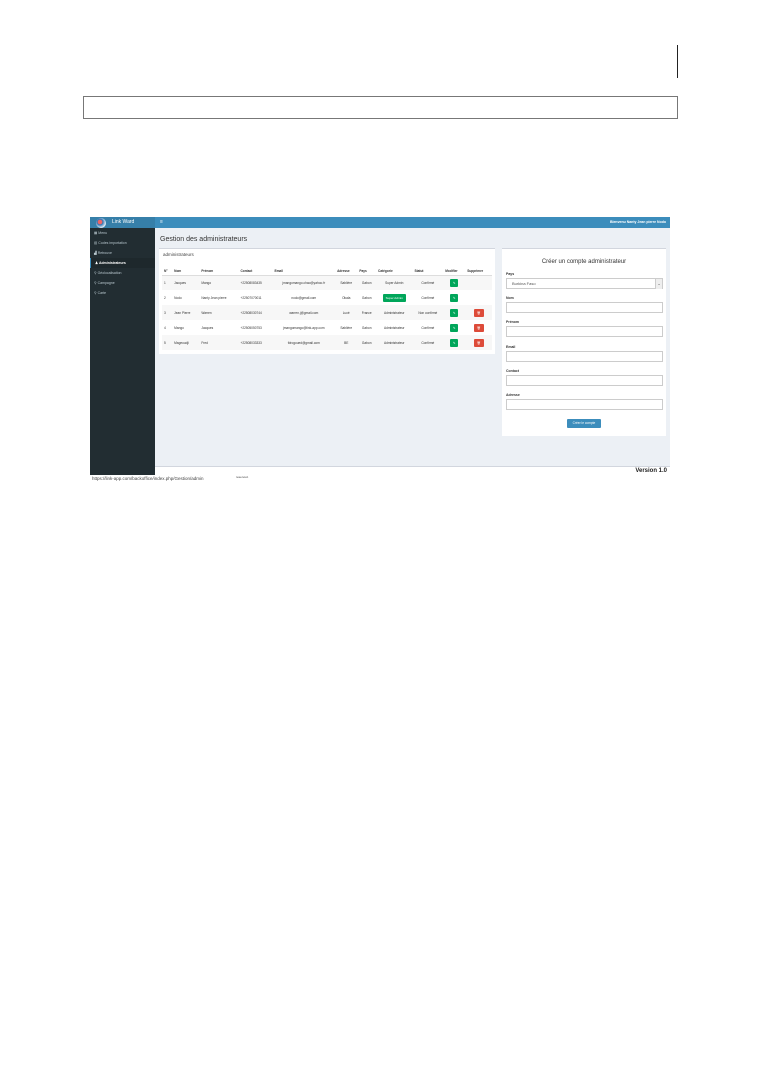  What do you see at coordinates (179, 327) in the screenshot?
I see `cell-nom: Mango` at bounding box center [179, 327].